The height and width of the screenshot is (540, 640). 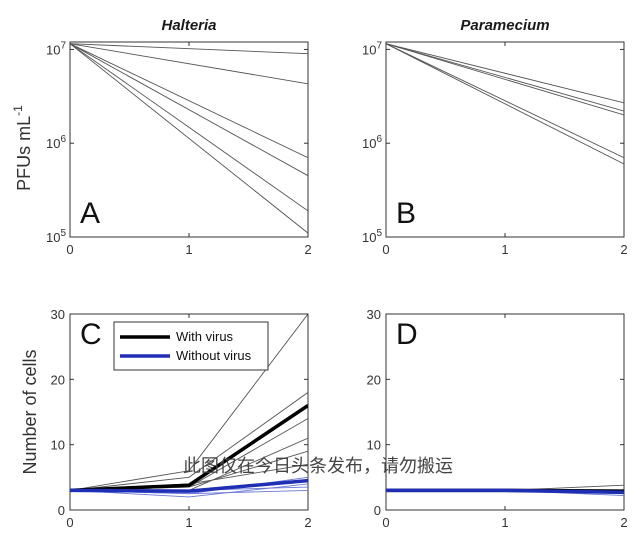 What do you see at coordinates (318, 466) in the screenshot?
I see `watermark: 此图仅在今日头条发布，请勿搬运` at bounding box center [318, 466].